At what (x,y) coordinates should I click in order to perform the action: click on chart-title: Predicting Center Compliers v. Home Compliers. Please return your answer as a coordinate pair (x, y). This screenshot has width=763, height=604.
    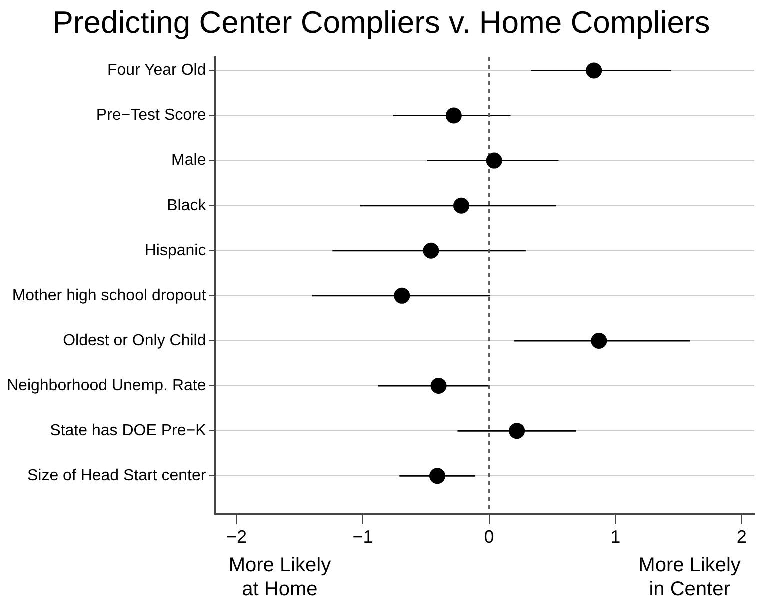
    Looking at the image, I should click on (381, 22).